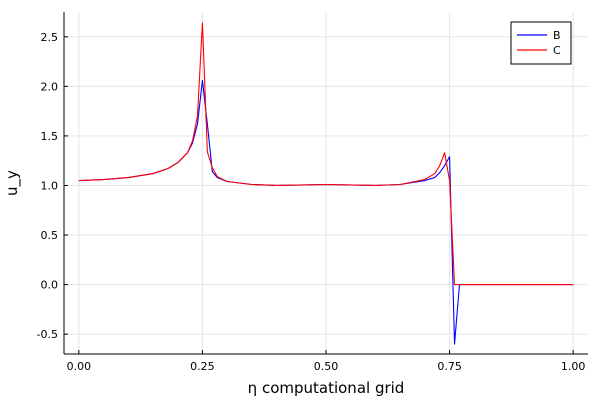  I want to click on x-axis-label: η computational grid, so click(326, 388).